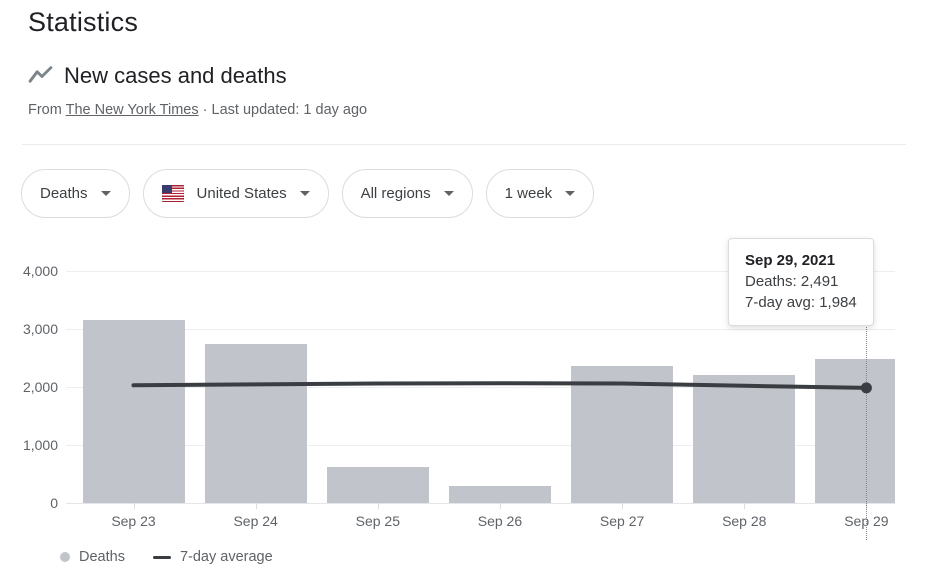 This screenshot has width=926, height=576. I want to click on legend-item-average: 7-day average, so click(212, 557).